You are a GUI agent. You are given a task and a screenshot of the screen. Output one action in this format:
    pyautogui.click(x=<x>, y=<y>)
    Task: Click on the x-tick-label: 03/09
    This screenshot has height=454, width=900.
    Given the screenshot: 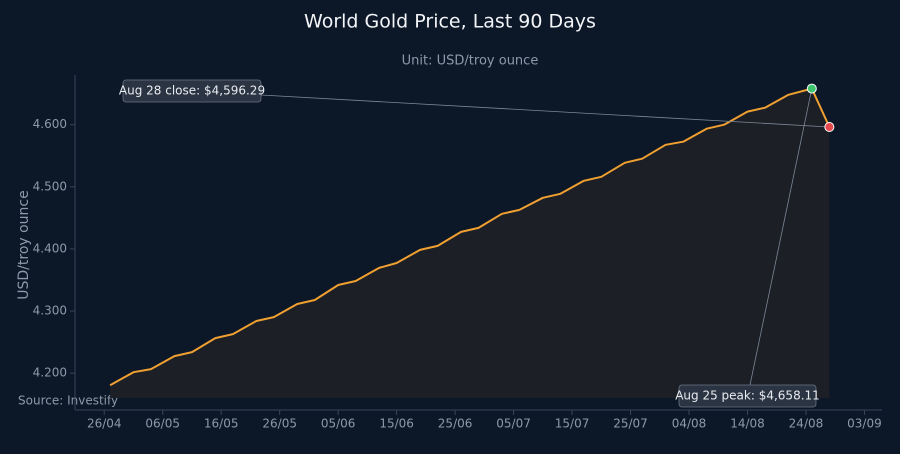 What is the action you would take?
    pyautogui.click(x=864, y=424)
    